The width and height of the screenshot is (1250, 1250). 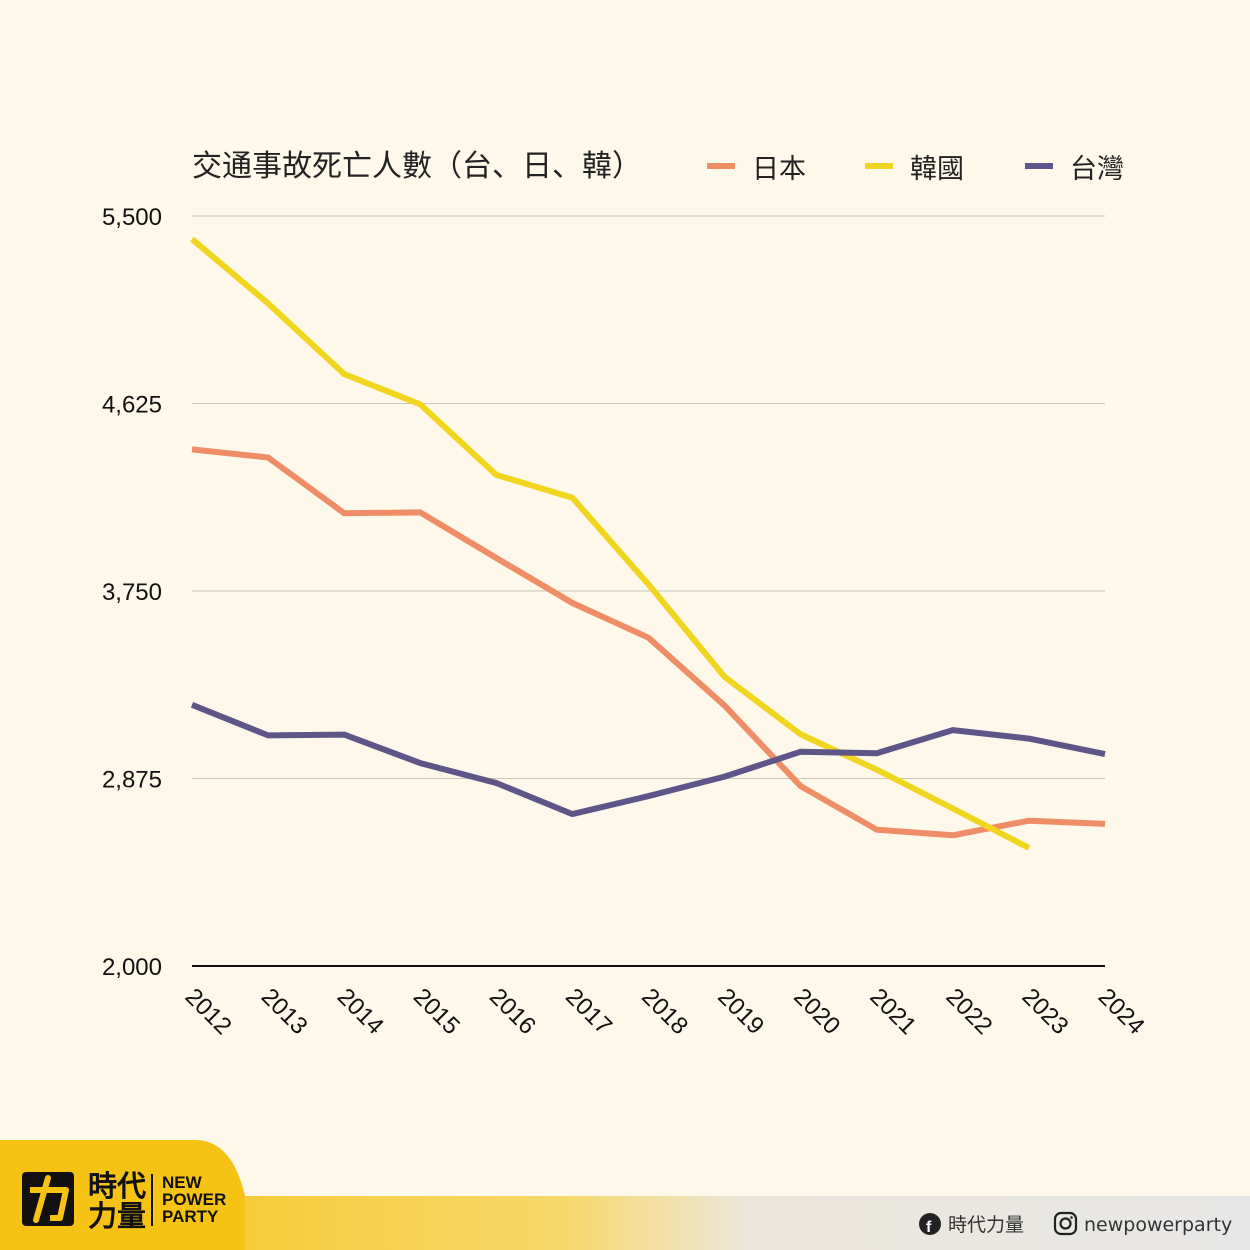 I want to click on legend-label-japan: 日本, so click(x=779, y=169).